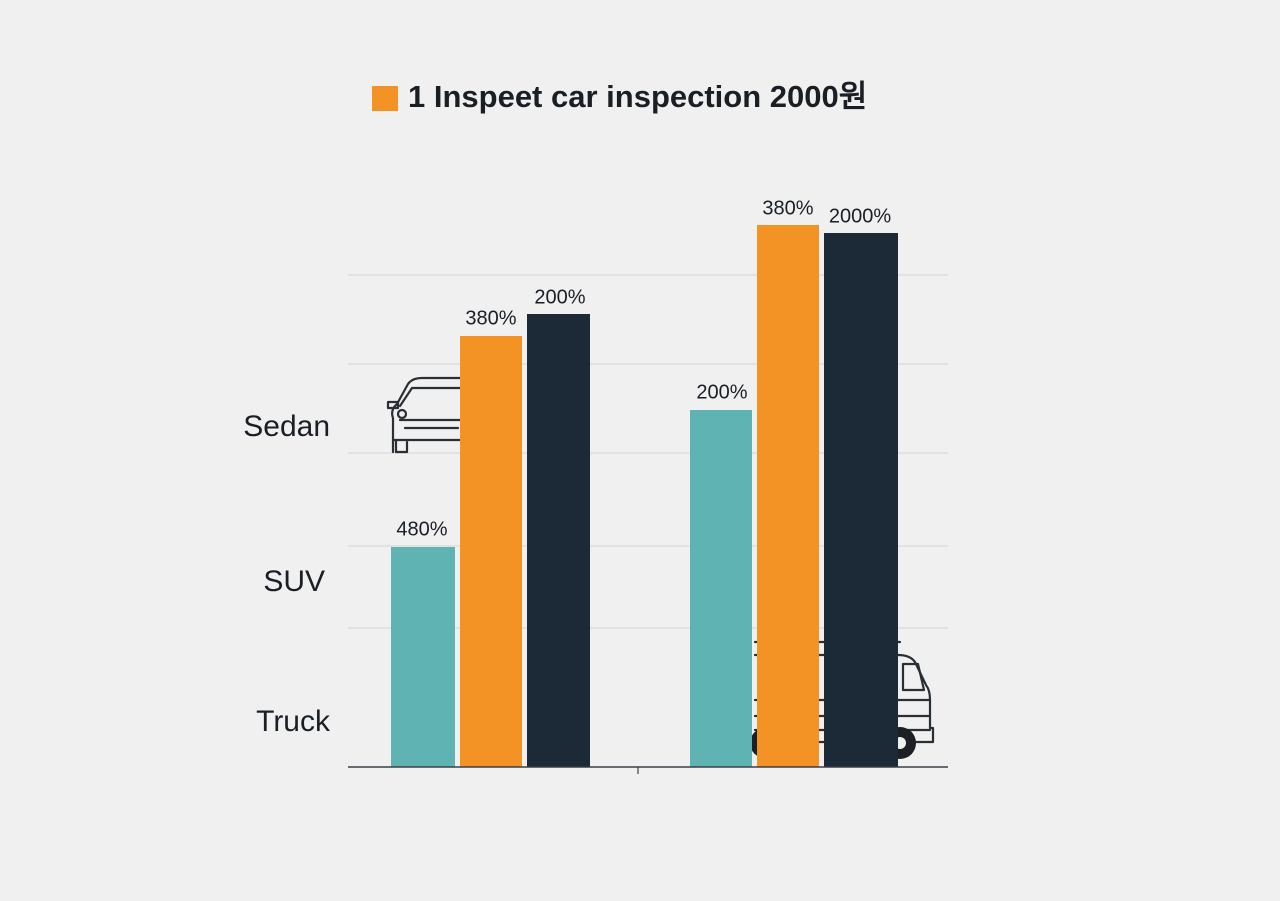 Image resolution: width=1280 pixels, height=901 pixels. I want to click on sedan-icon, so click(424, 415).